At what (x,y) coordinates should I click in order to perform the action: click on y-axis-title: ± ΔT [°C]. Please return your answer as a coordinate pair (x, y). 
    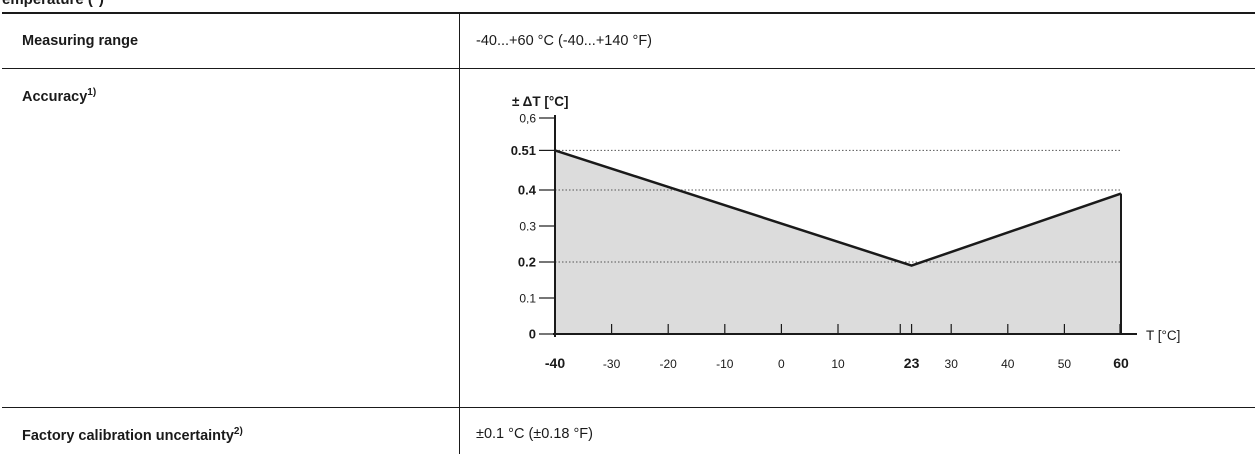
    Looking at the image, I should click on (540, 101).